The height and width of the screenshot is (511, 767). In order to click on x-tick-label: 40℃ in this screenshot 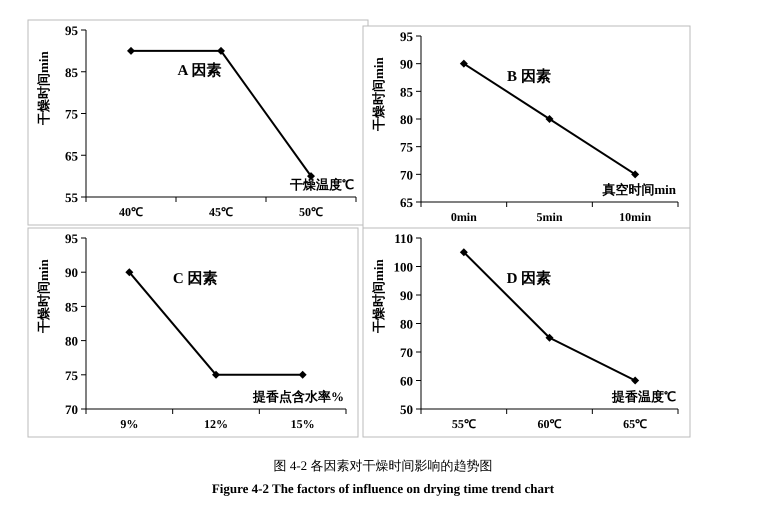, I will do `click(131, 212)`.